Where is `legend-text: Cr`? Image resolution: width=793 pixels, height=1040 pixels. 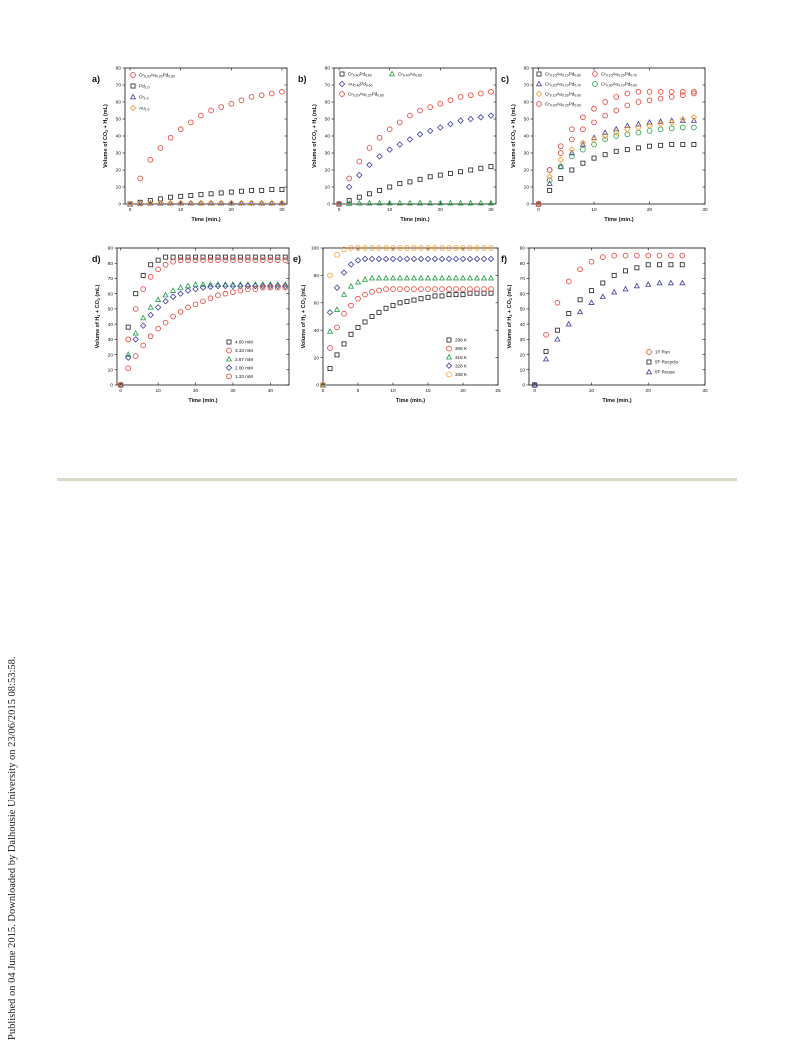
legend-text: Cr is located at coordinates (603, 74).